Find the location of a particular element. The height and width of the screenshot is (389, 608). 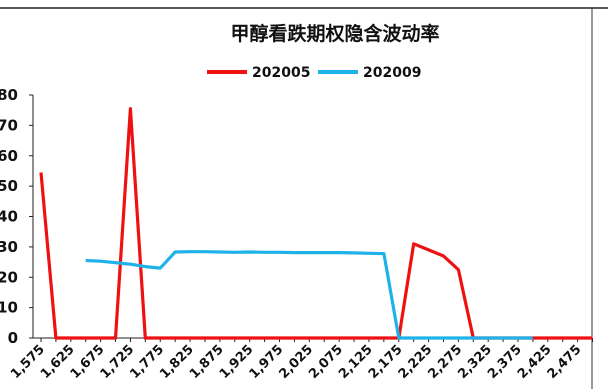

y-tick-label: 10 is located at coordinates (9, 308).